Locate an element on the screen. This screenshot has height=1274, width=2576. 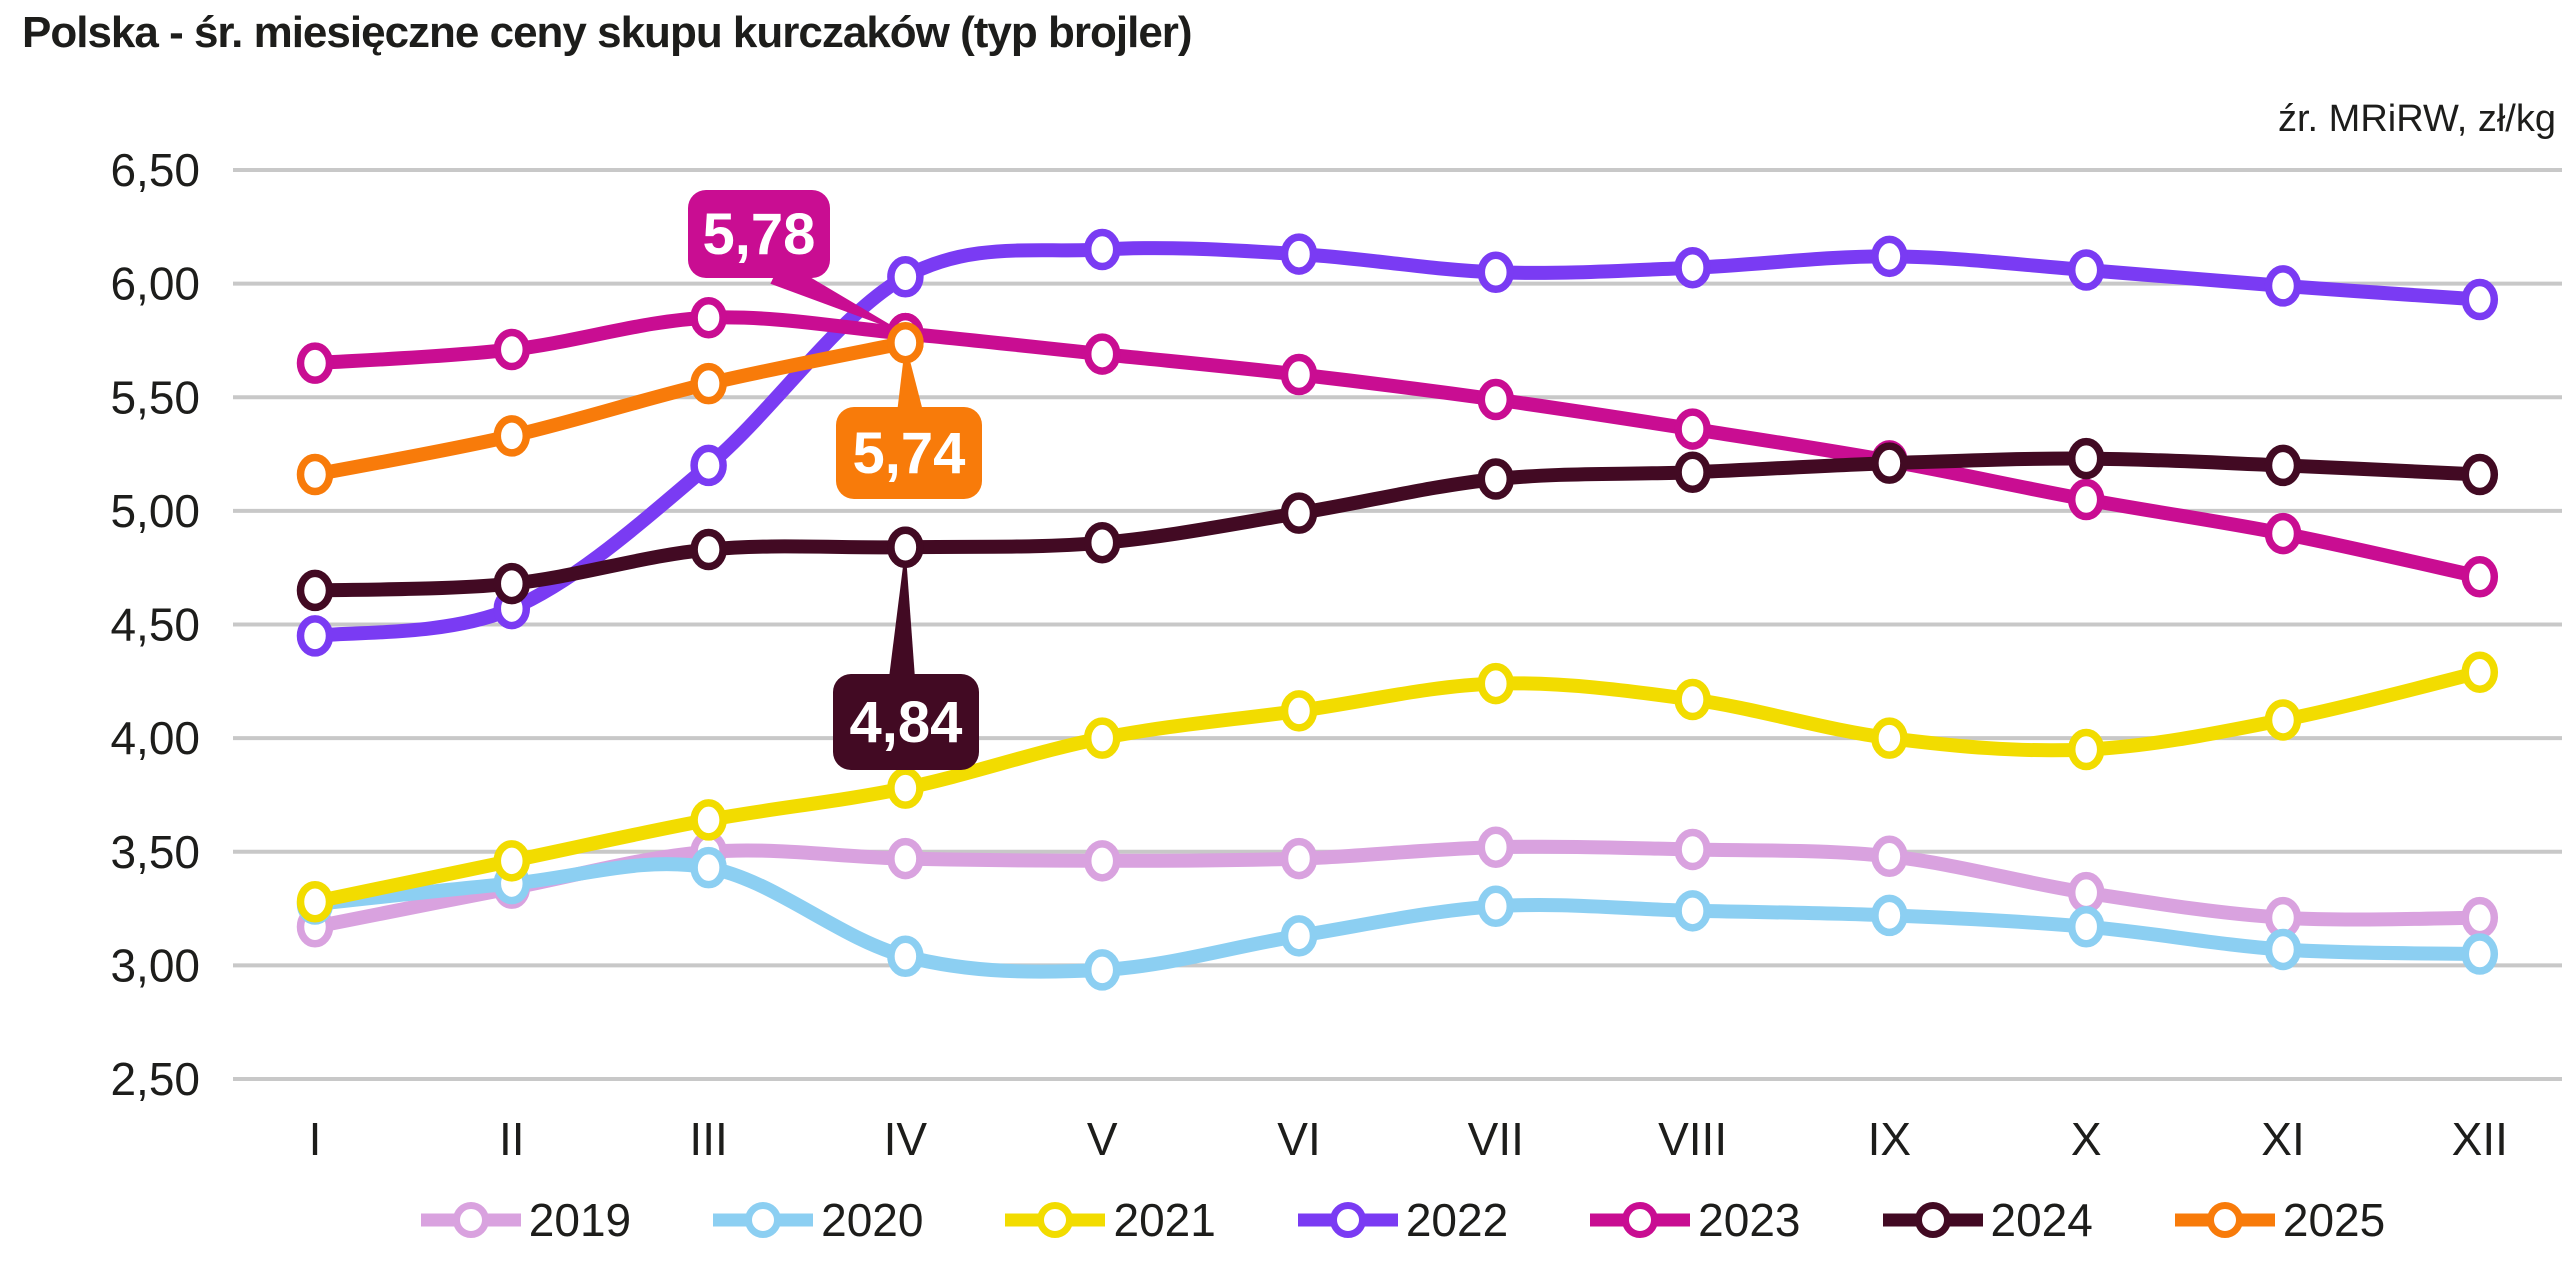
y-tick-label: 4,50 is located at coordinates (155, 625).